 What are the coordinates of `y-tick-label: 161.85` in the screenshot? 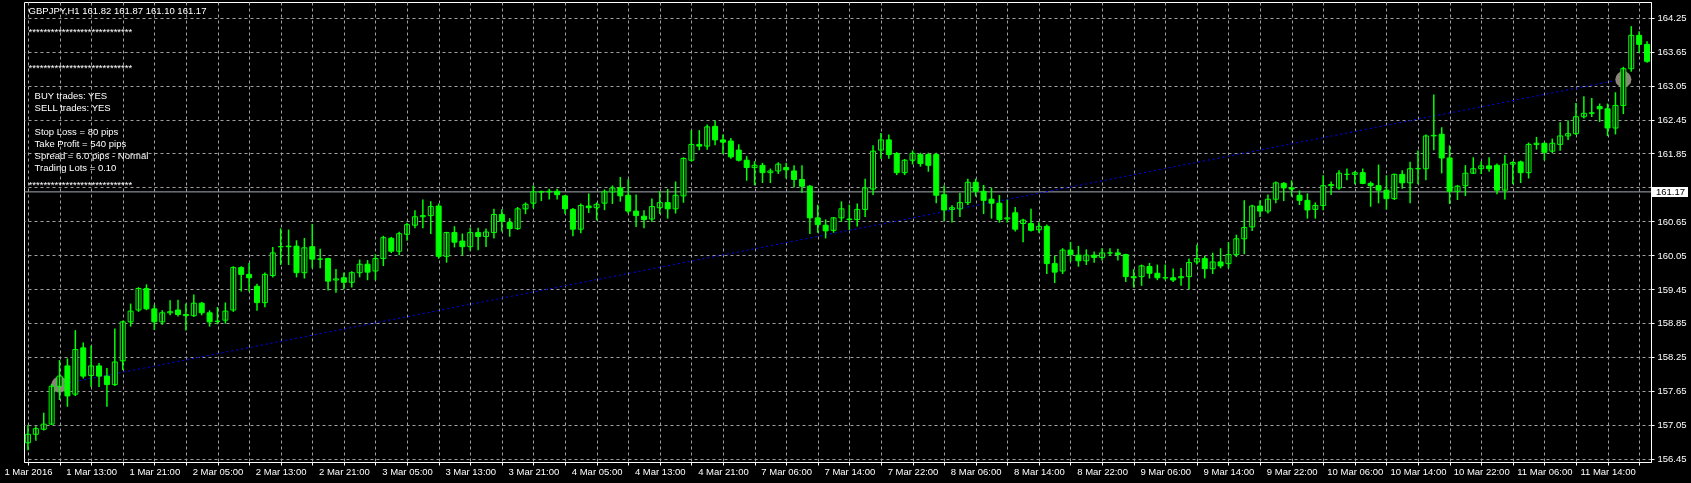 It's located at (1672, 153).